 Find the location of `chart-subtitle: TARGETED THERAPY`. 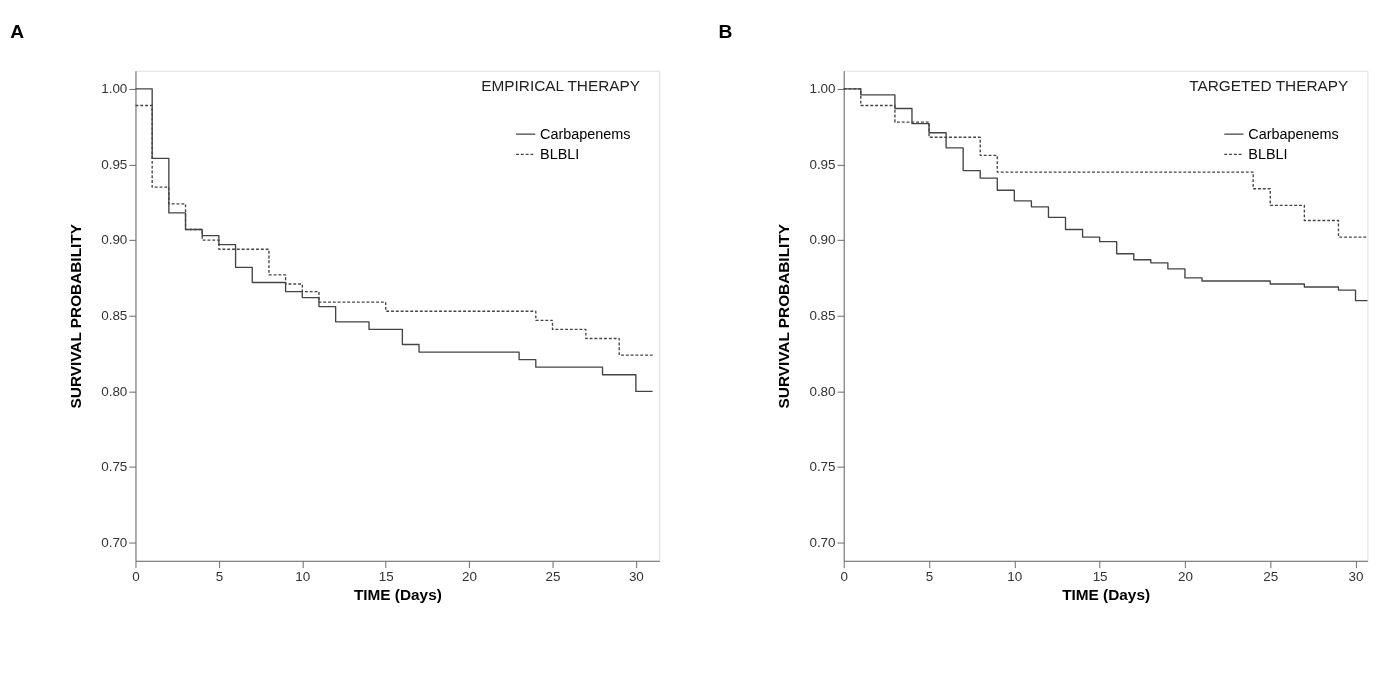

chart-subtitle: TARGETED THERAPY is located at coordinates (1269, 85).